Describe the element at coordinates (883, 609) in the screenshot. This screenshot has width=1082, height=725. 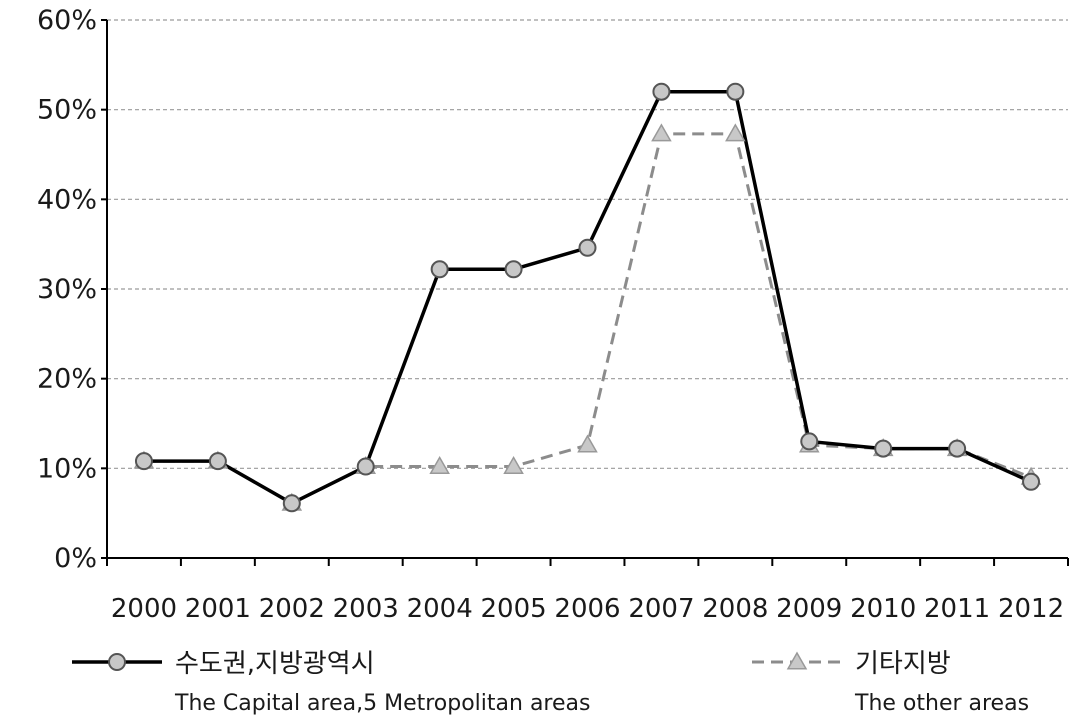
I see `x-tick-label: 2010` at that location.